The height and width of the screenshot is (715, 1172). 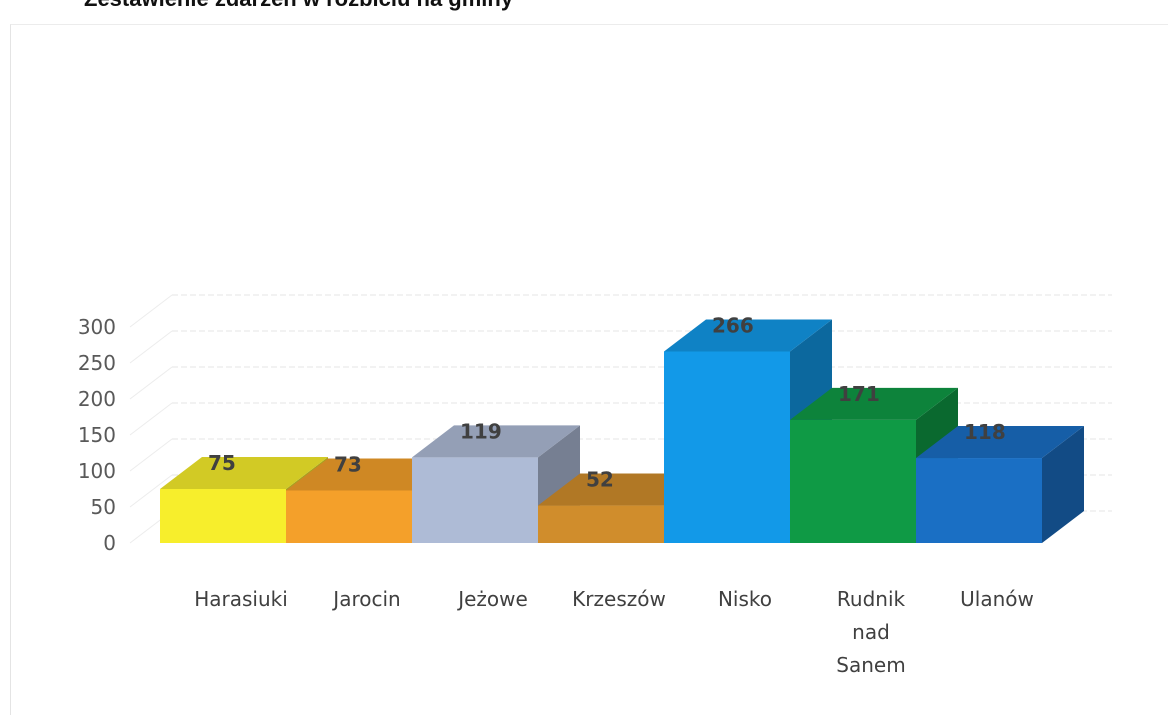 What do you see at coordinates (745, 599) in the screenshot?
I see `x-tick-label: Nisko` at bounding box center [745, 599].